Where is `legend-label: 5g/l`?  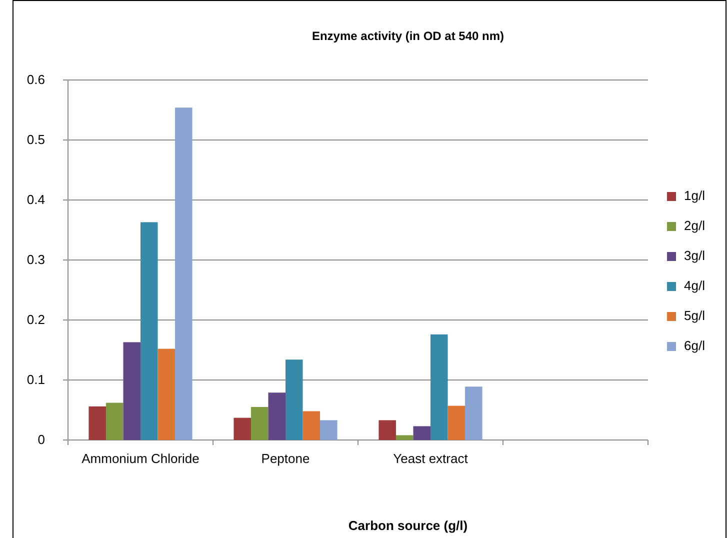 legend-label: 5g/l is located at coordinates (695, 315).